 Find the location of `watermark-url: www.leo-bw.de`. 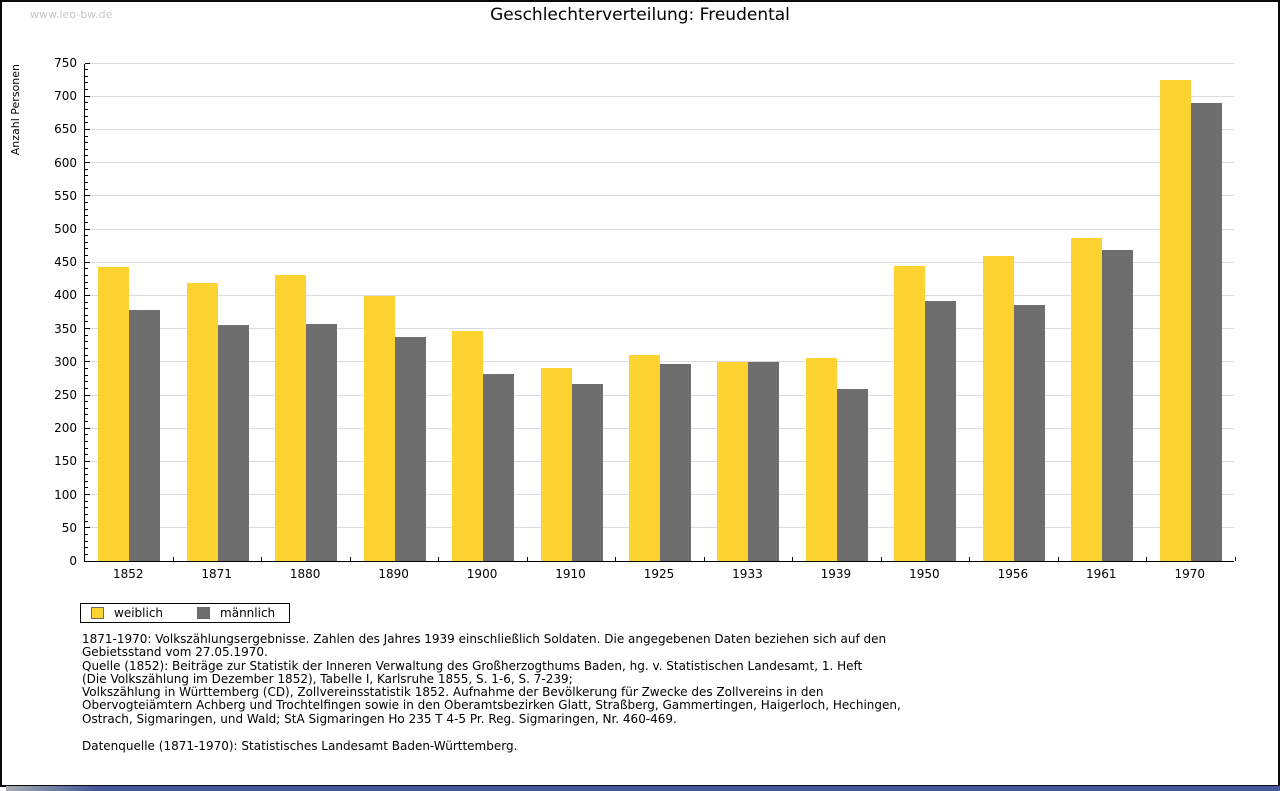

watermark-url: www.leo-bw.de is located at coordinates (71, 14).